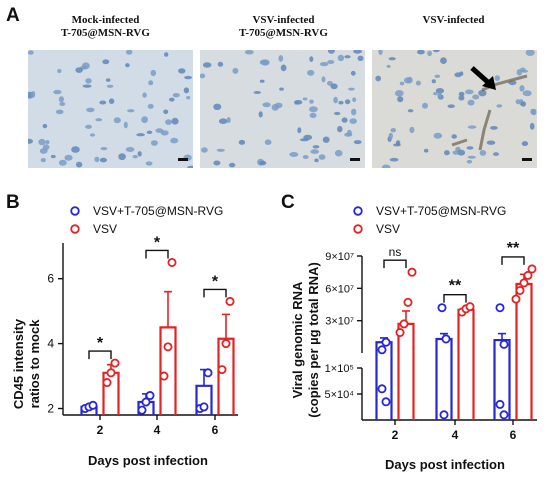 This screenshot has width=550, height=478. What do you see at coordinates (355, 159) in the screenshot?
I see `scale-bar` at bounding box center [355, 159].